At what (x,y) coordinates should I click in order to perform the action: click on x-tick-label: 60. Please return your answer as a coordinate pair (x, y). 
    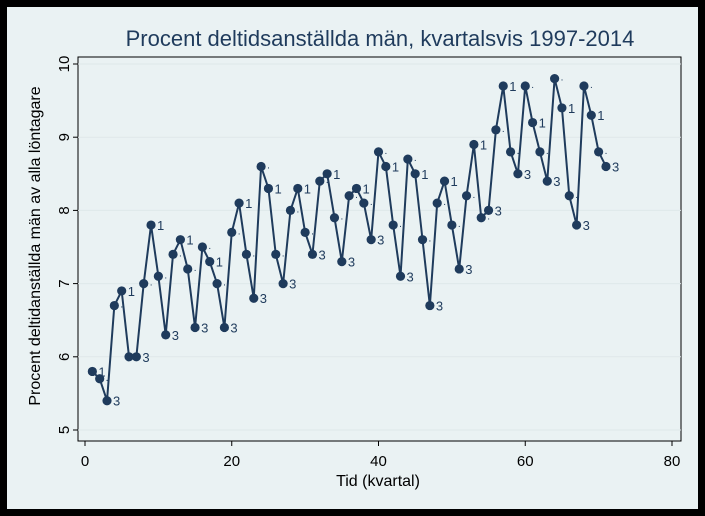
    Looking at the image, I should click on (525, 461).